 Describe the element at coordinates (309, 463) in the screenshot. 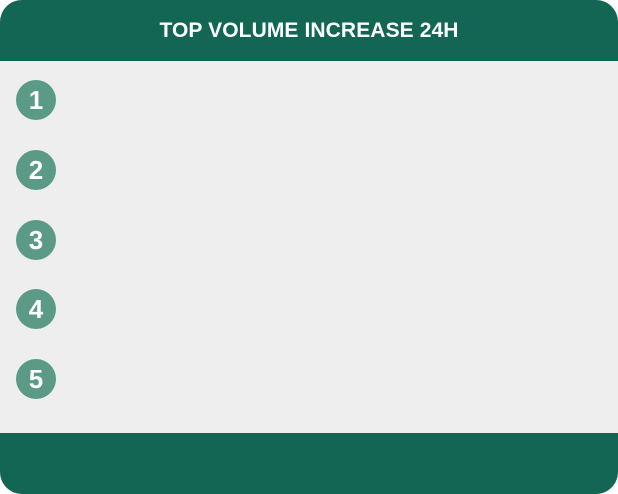

I see `card-footer` at that location.